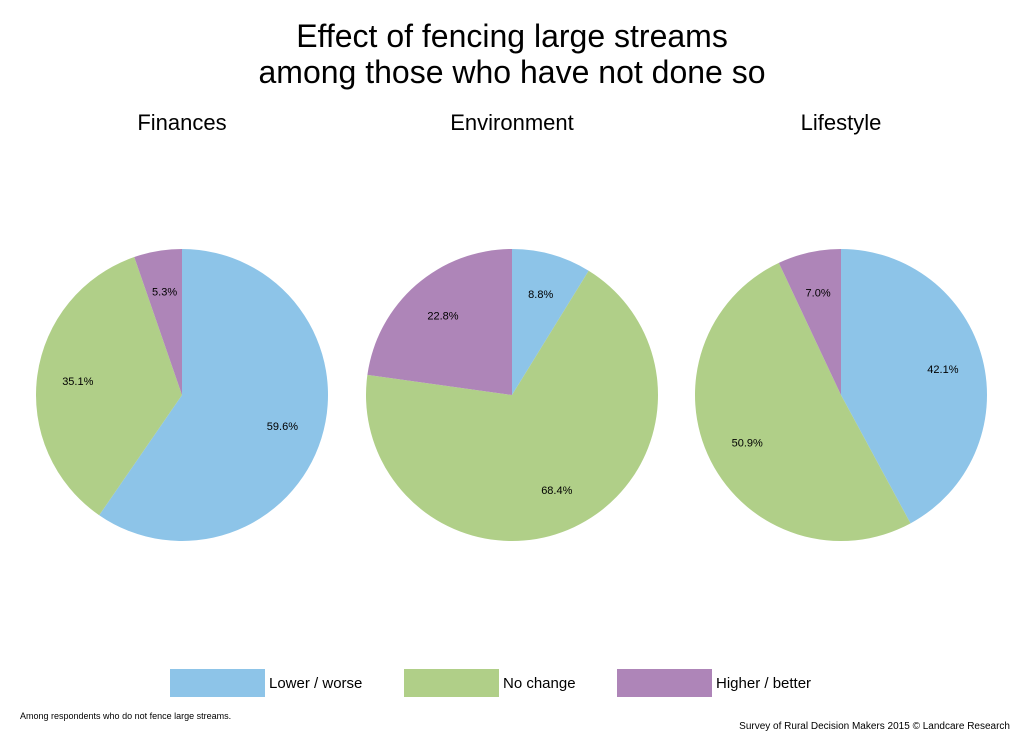  What do you see at coordinates (451, 683) in the screenshot?
I see `legend-swatch-nochange` at bounding box center [451, 683].